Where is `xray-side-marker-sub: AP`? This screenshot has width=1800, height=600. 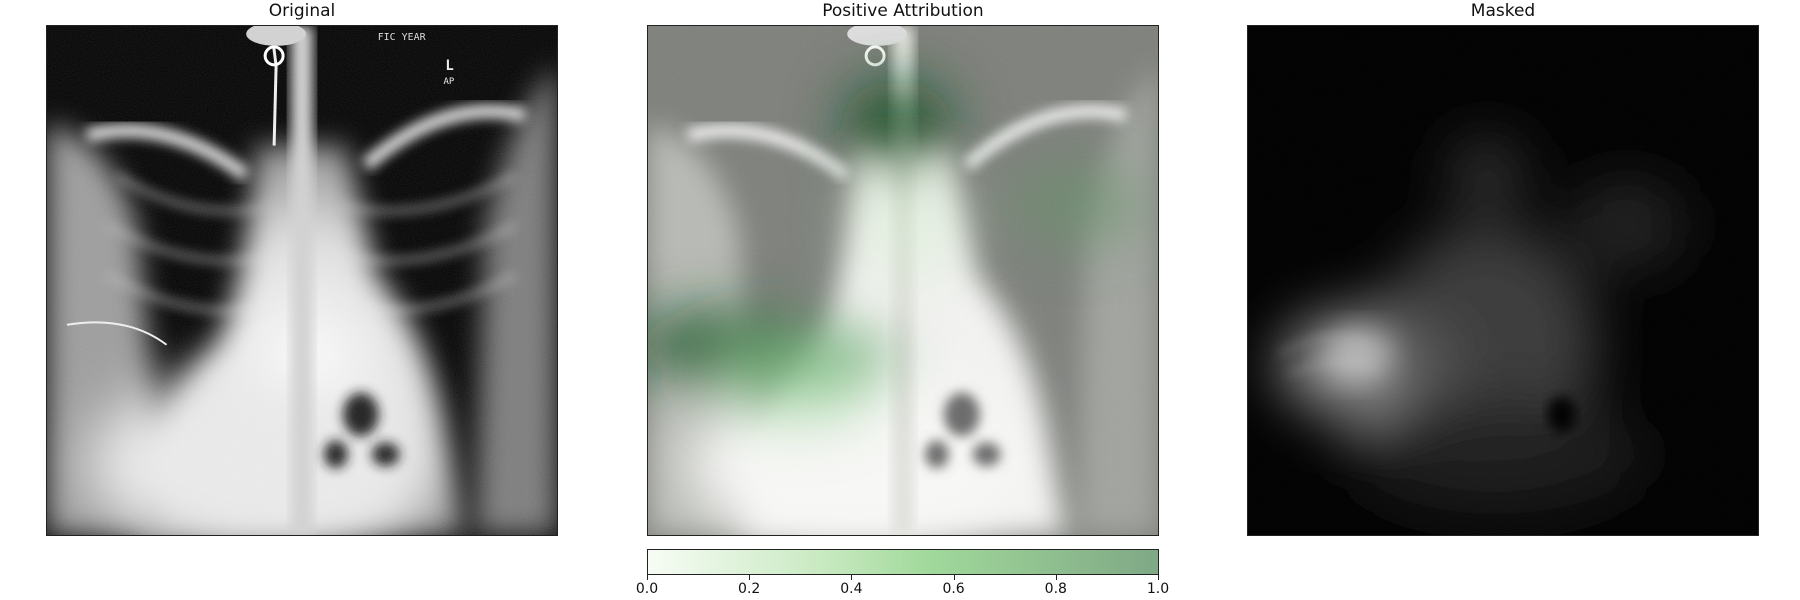 xray-side-marker-sub: AP is located at coordinates (448, 82).